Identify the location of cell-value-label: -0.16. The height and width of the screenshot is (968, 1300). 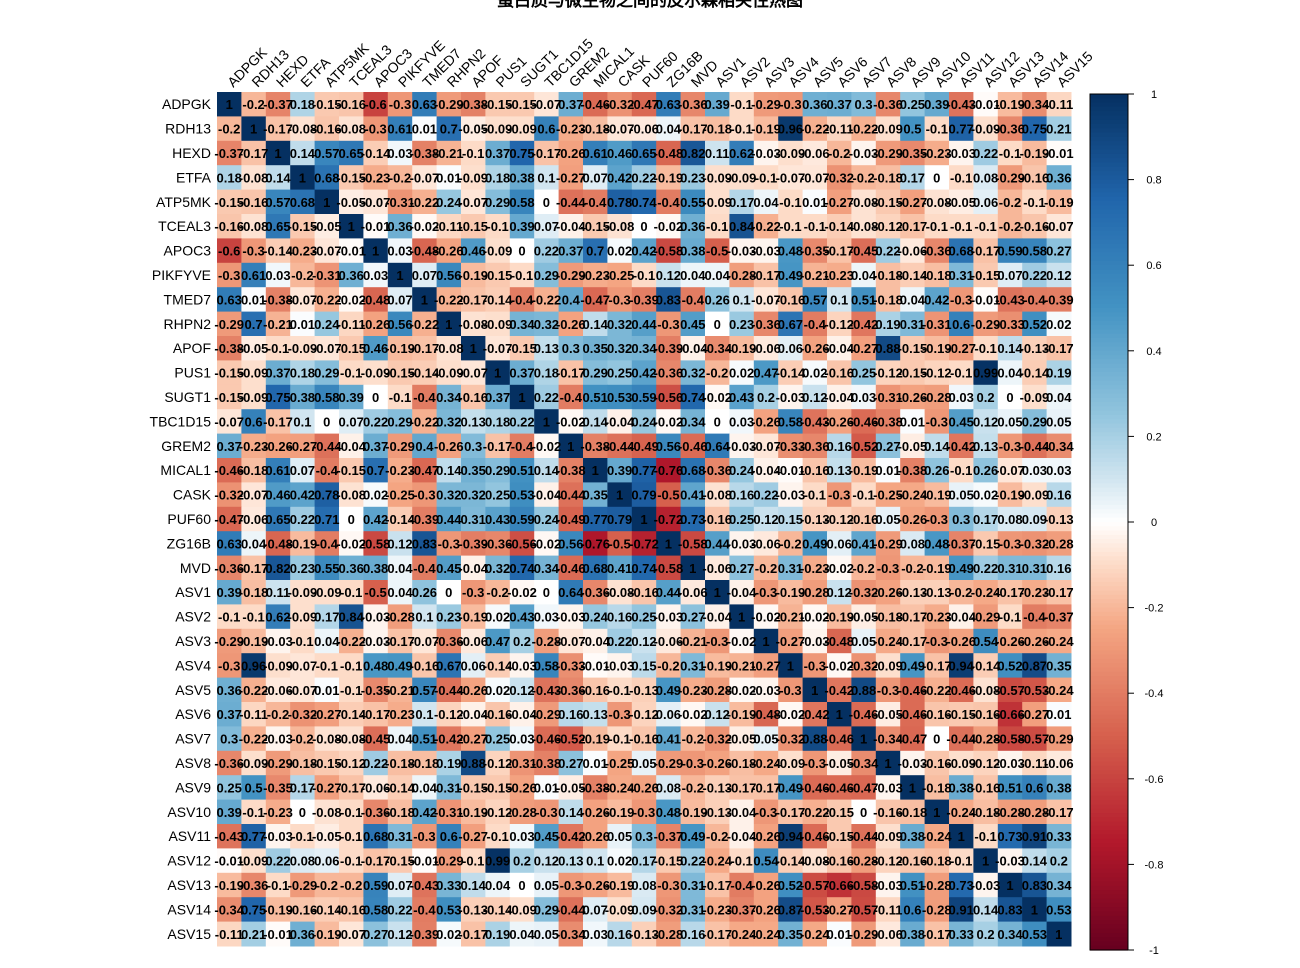
(864, 519).